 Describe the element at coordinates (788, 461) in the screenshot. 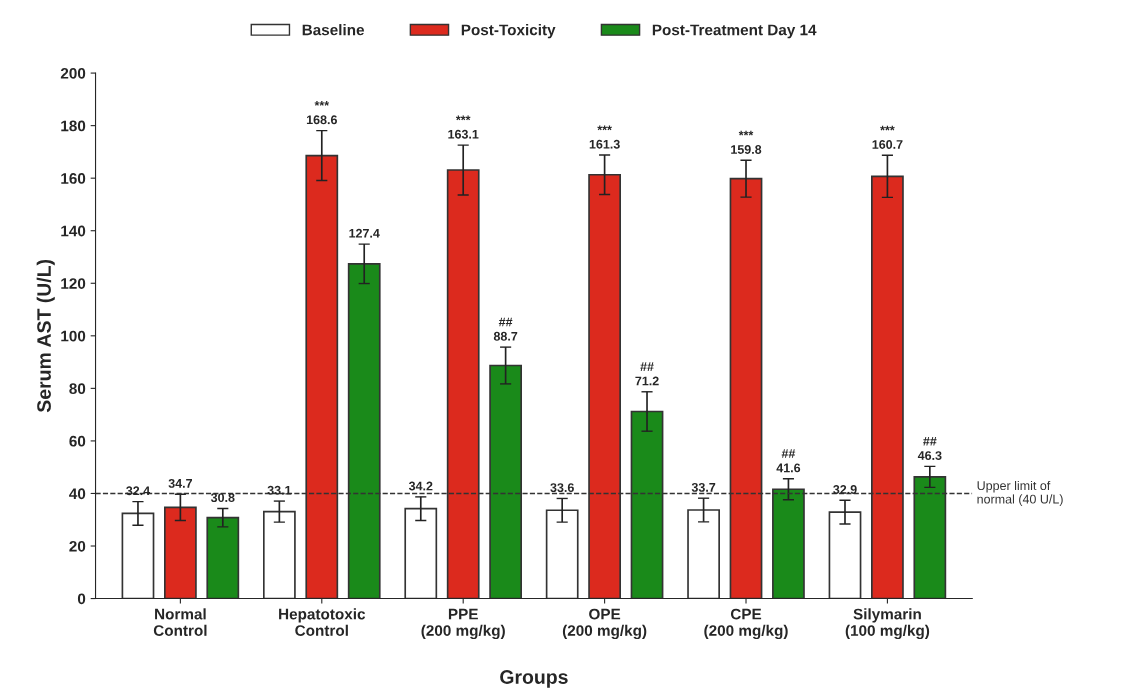

I see `data-label: ## 41.6` at that location.